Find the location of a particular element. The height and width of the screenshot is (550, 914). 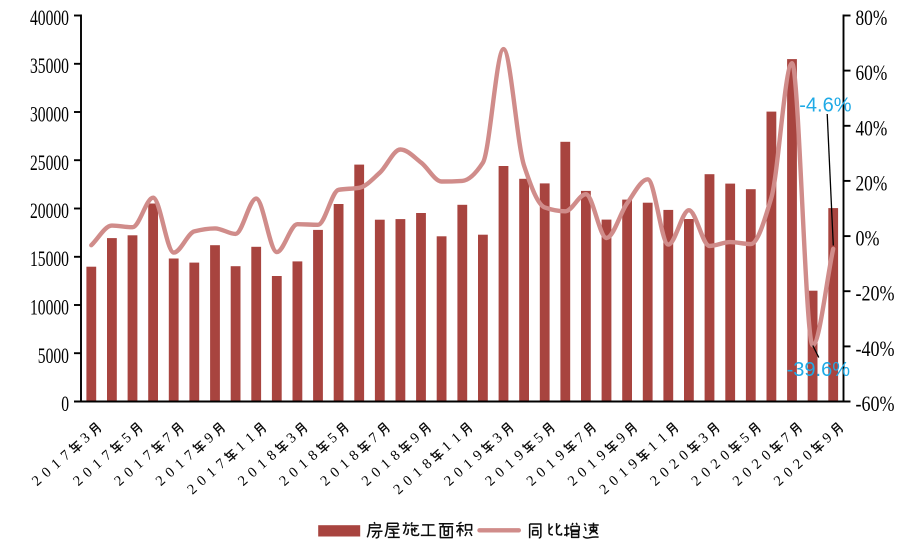

svg-text: 40% is located at coordinates (872, 128).